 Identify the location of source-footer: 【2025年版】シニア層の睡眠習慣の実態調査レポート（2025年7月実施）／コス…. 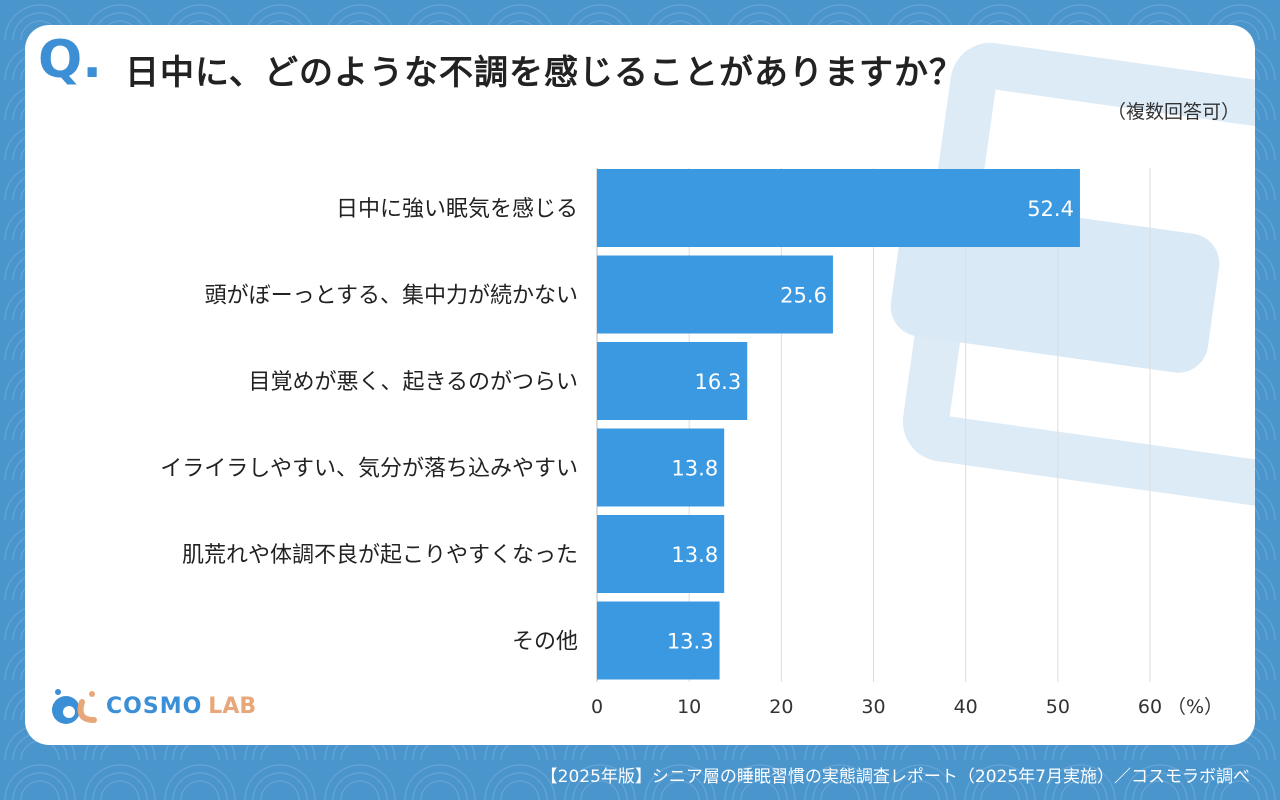
(895, 777).